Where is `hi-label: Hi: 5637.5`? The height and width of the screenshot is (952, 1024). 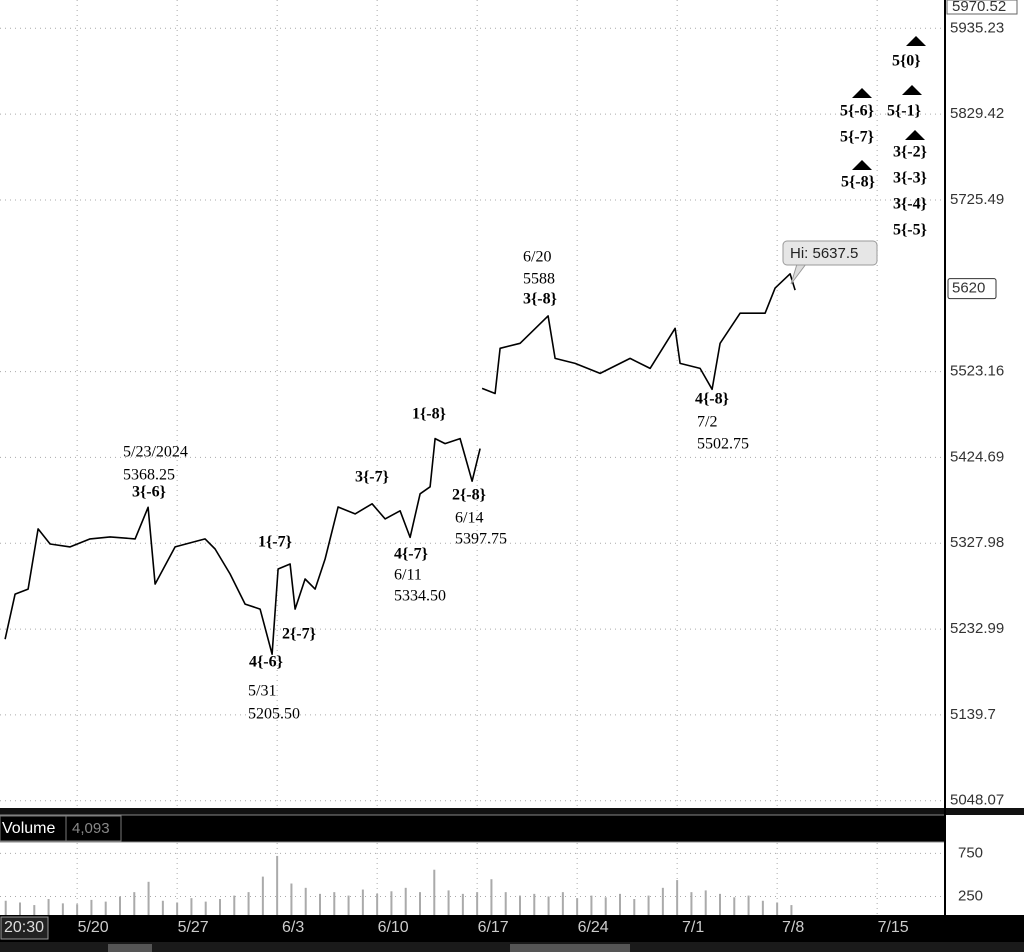 hi-label: Hi: 5637.5 is located at coordinates (824, 253).